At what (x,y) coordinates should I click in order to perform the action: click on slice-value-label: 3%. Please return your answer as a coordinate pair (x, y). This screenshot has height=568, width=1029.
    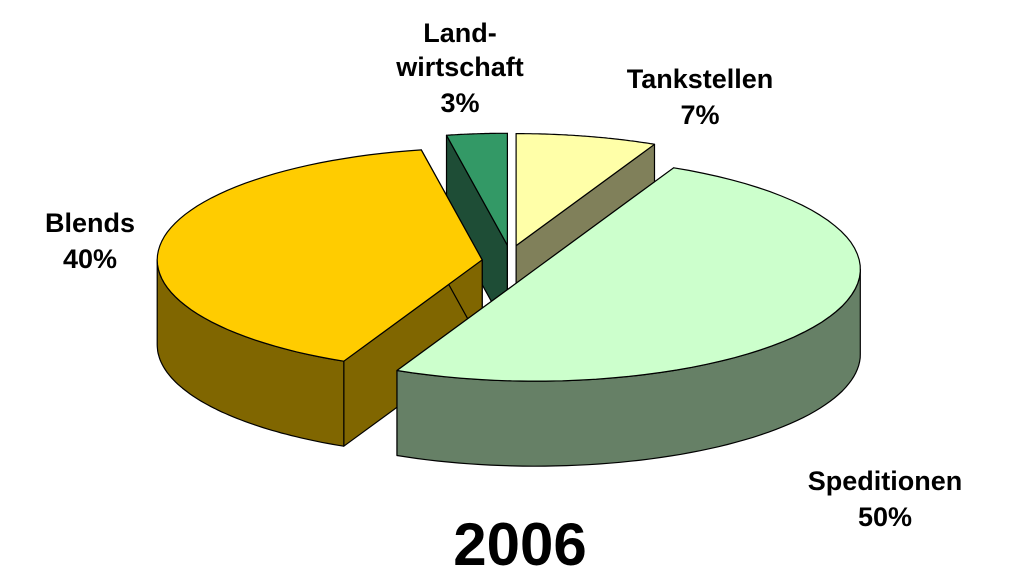
    Looking at the image, I should click on (459, 103).